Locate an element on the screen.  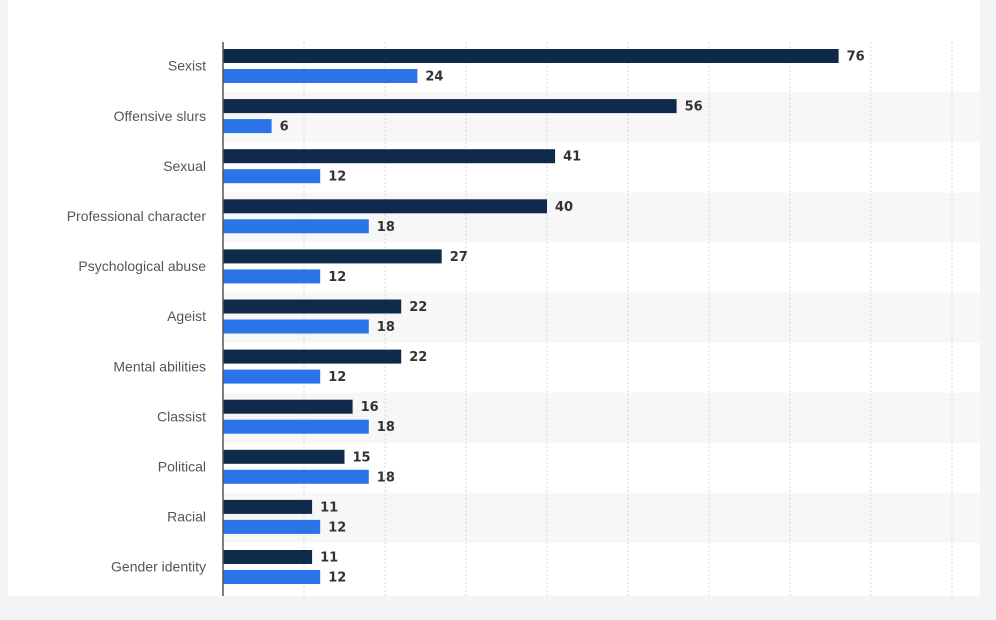
category-label: Classist is located at coordinates (181, 416).